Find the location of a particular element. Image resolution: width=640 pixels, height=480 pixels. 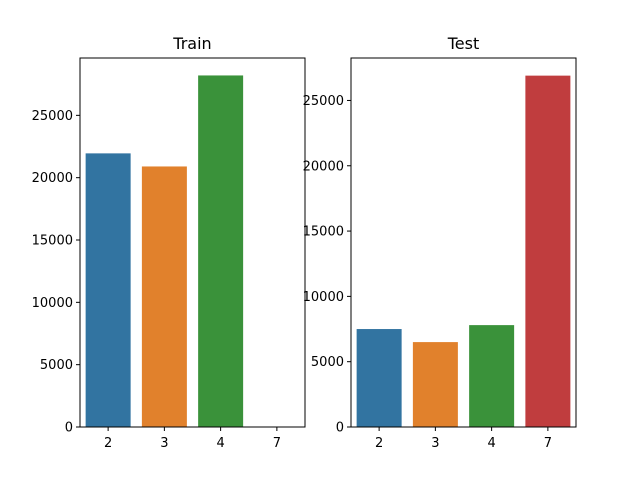

test-y-tick-label: 15000 is located at coordinates (323, 232).